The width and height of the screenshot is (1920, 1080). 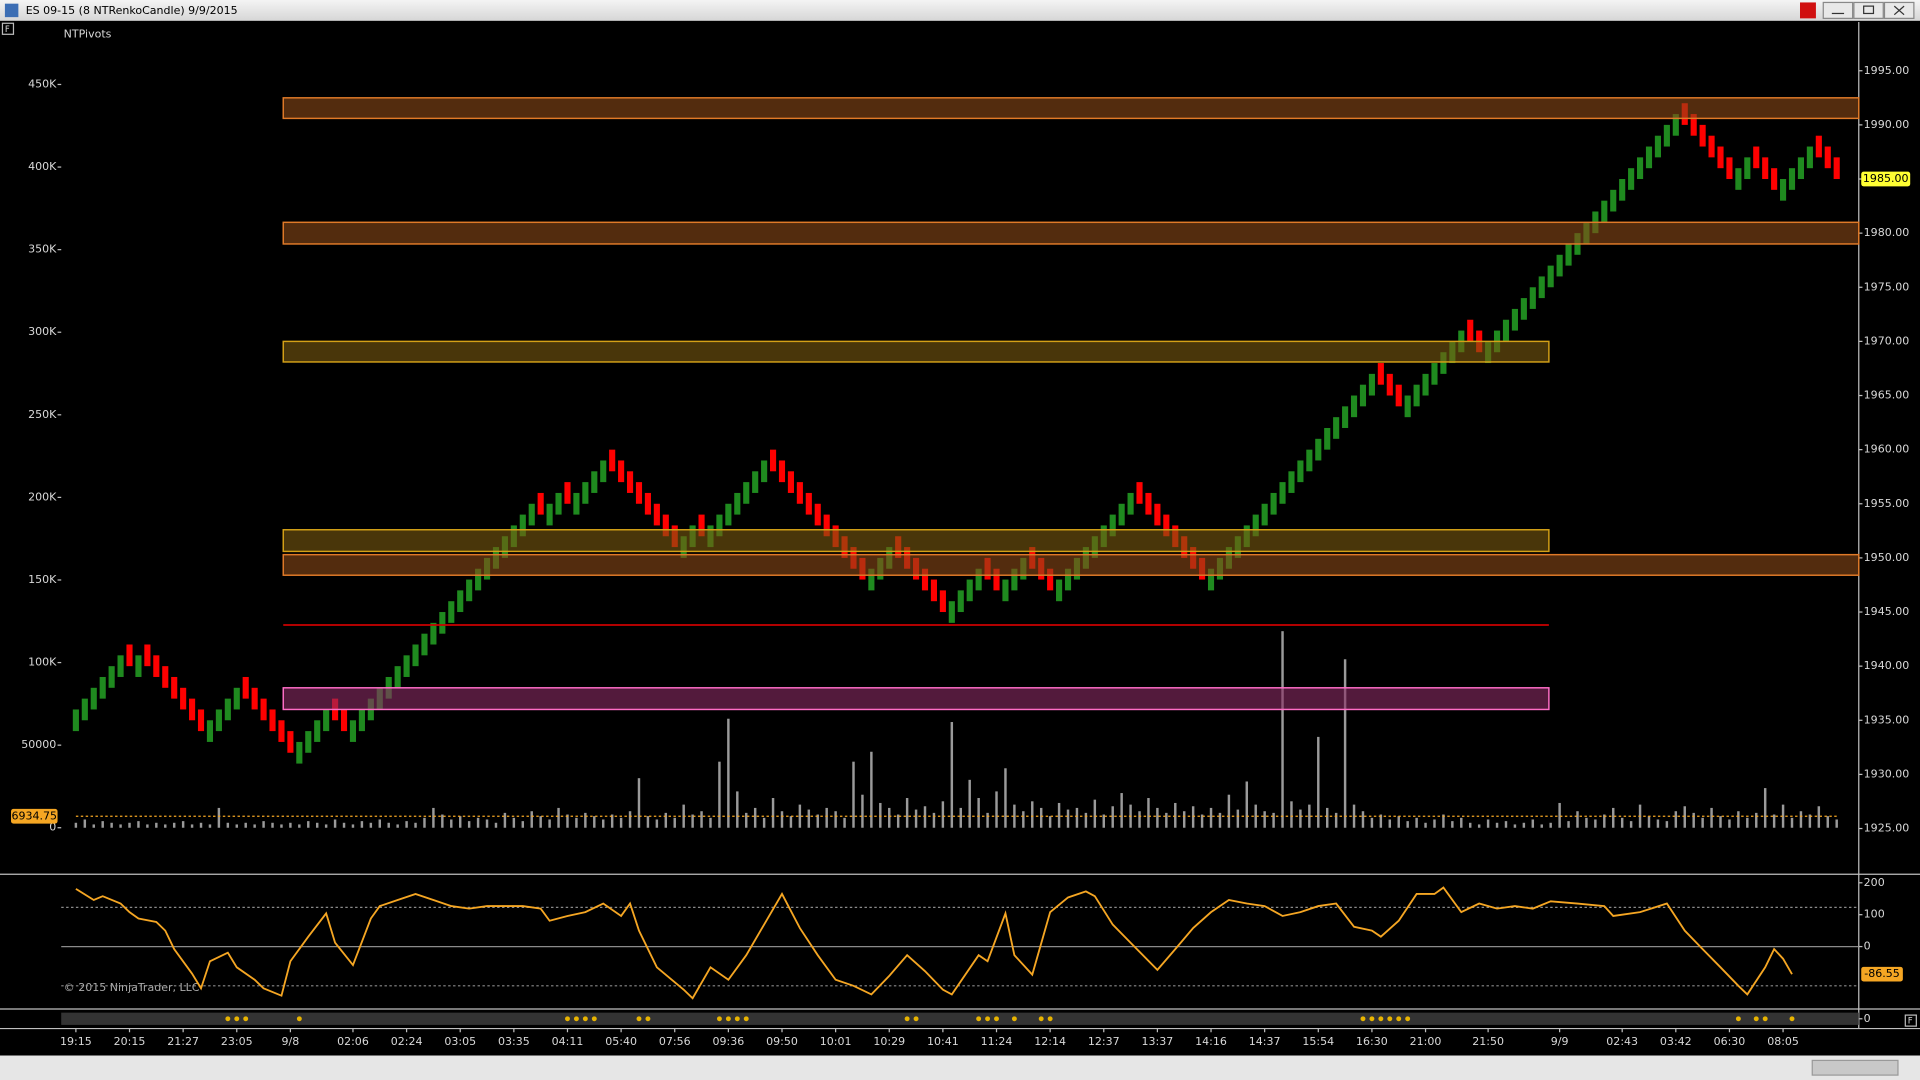 What do you see at coordinates (1868, 10) in the screenshot?
I see `restore-button` at bounding box center [1868, 10].